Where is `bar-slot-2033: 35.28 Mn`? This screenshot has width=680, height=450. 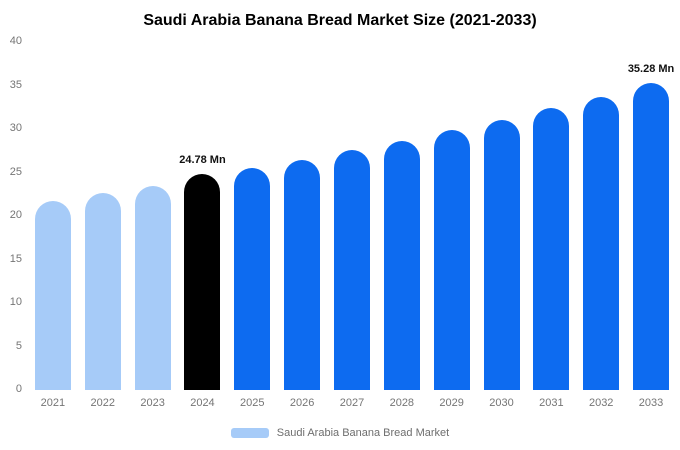 bar-slot-2033: 35.28 Mn is located at coordinates (651, 216).